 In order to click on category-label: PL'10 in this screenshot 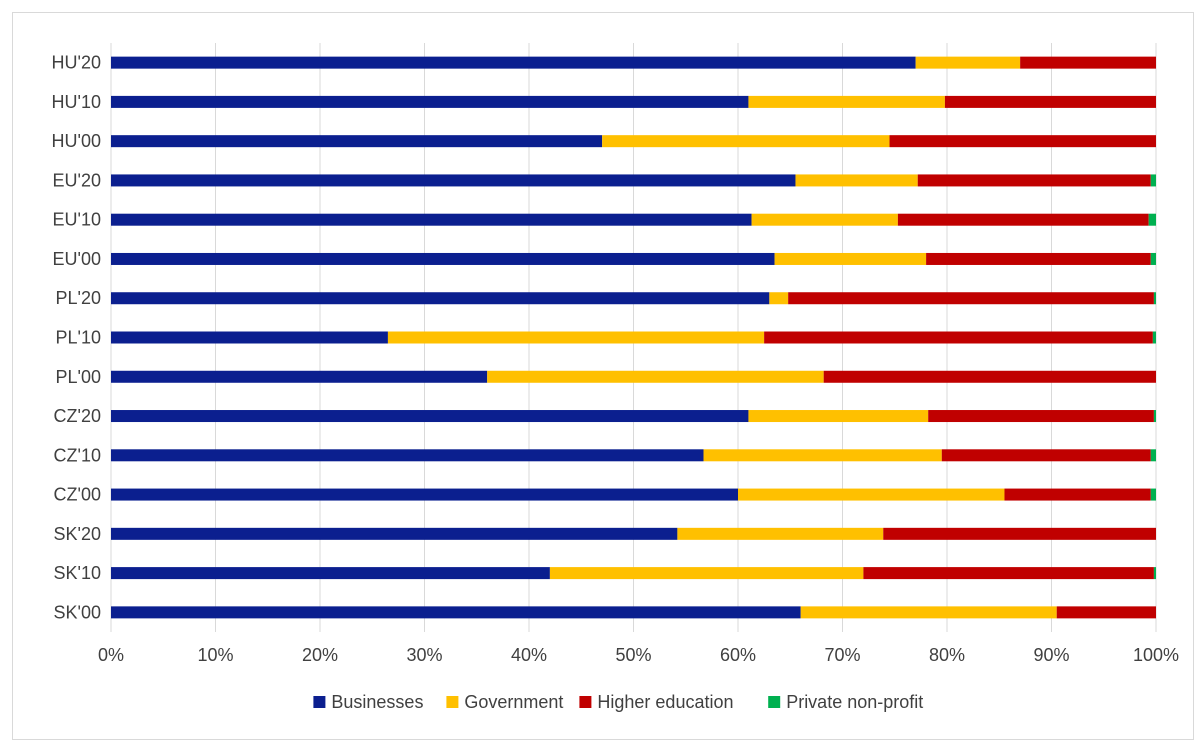, I will do `click(78, 338)`.